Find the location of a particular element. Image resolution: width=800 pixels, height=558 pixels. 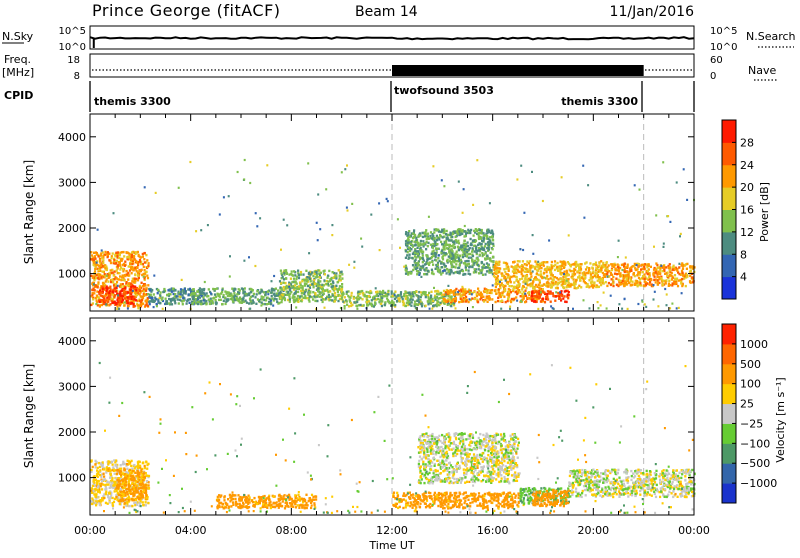

x-tick-label-3: 12:00 is located at coordinates (392, 530).